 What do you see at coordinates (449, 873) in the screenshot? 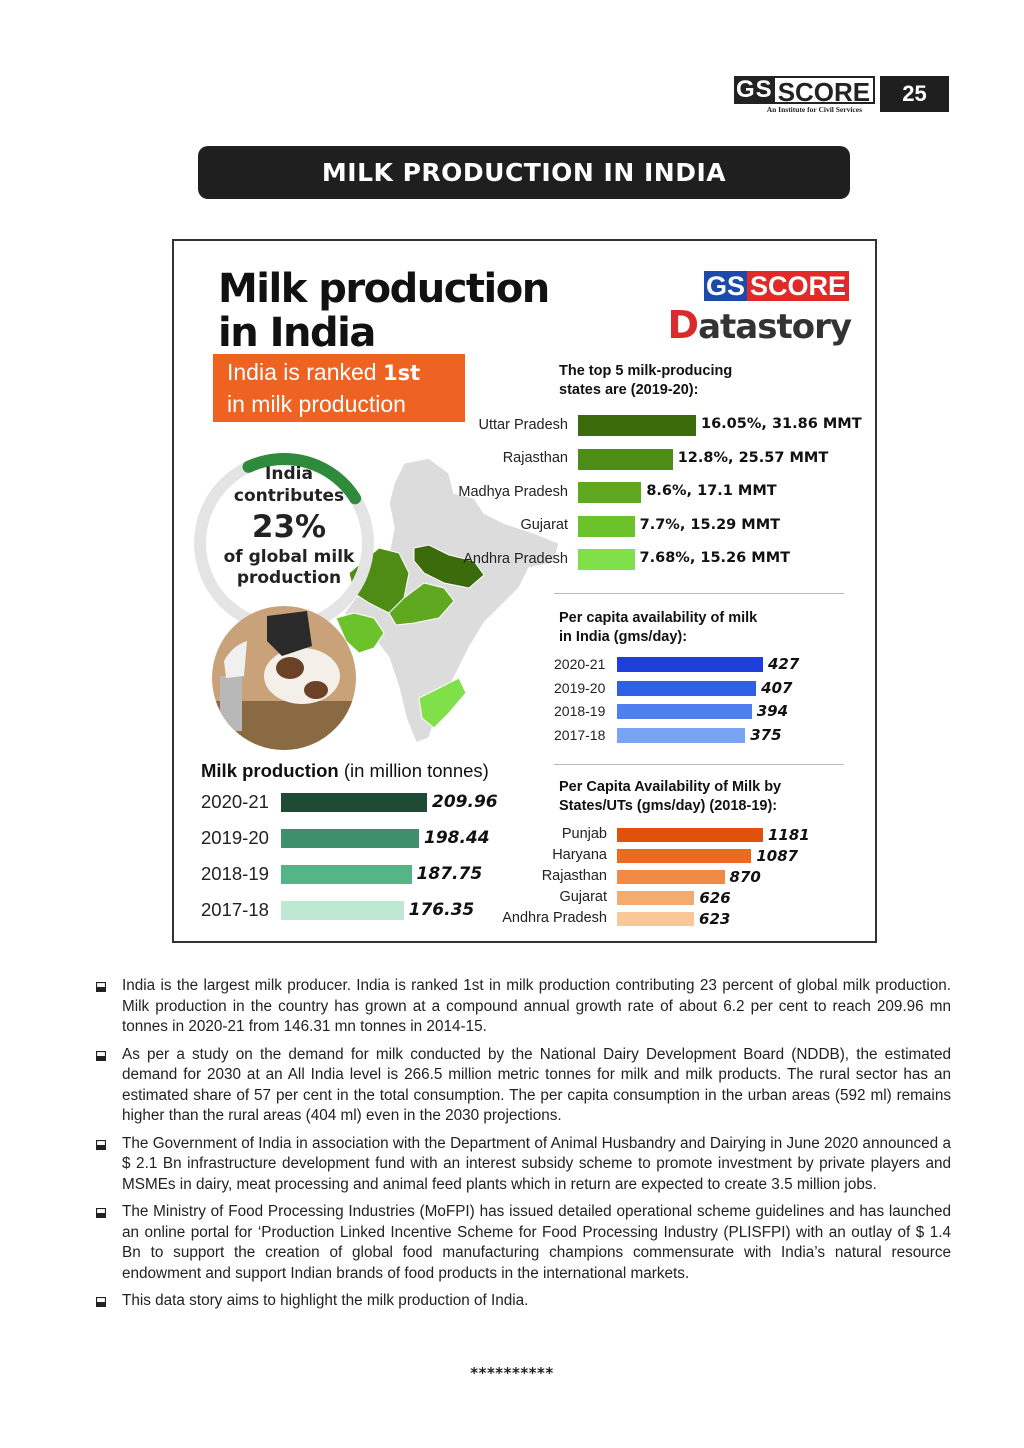
I see `bar-value-label: 187.75` at bounding box center [449, 873].